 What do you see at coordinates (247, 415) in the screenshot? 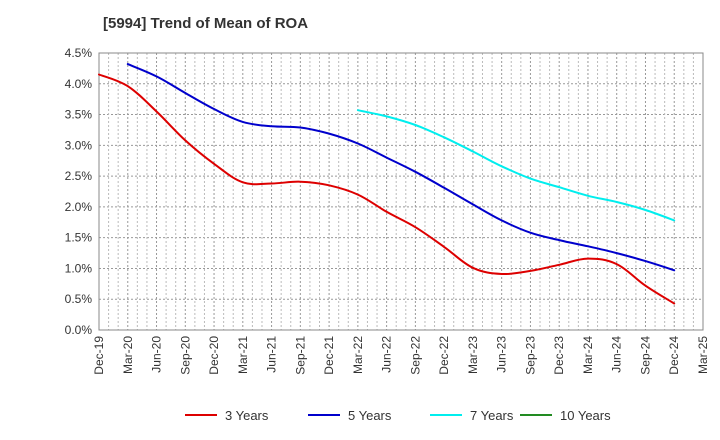
I see `legend-label-3-years: 3 Years` at bounding box center [247, 415].